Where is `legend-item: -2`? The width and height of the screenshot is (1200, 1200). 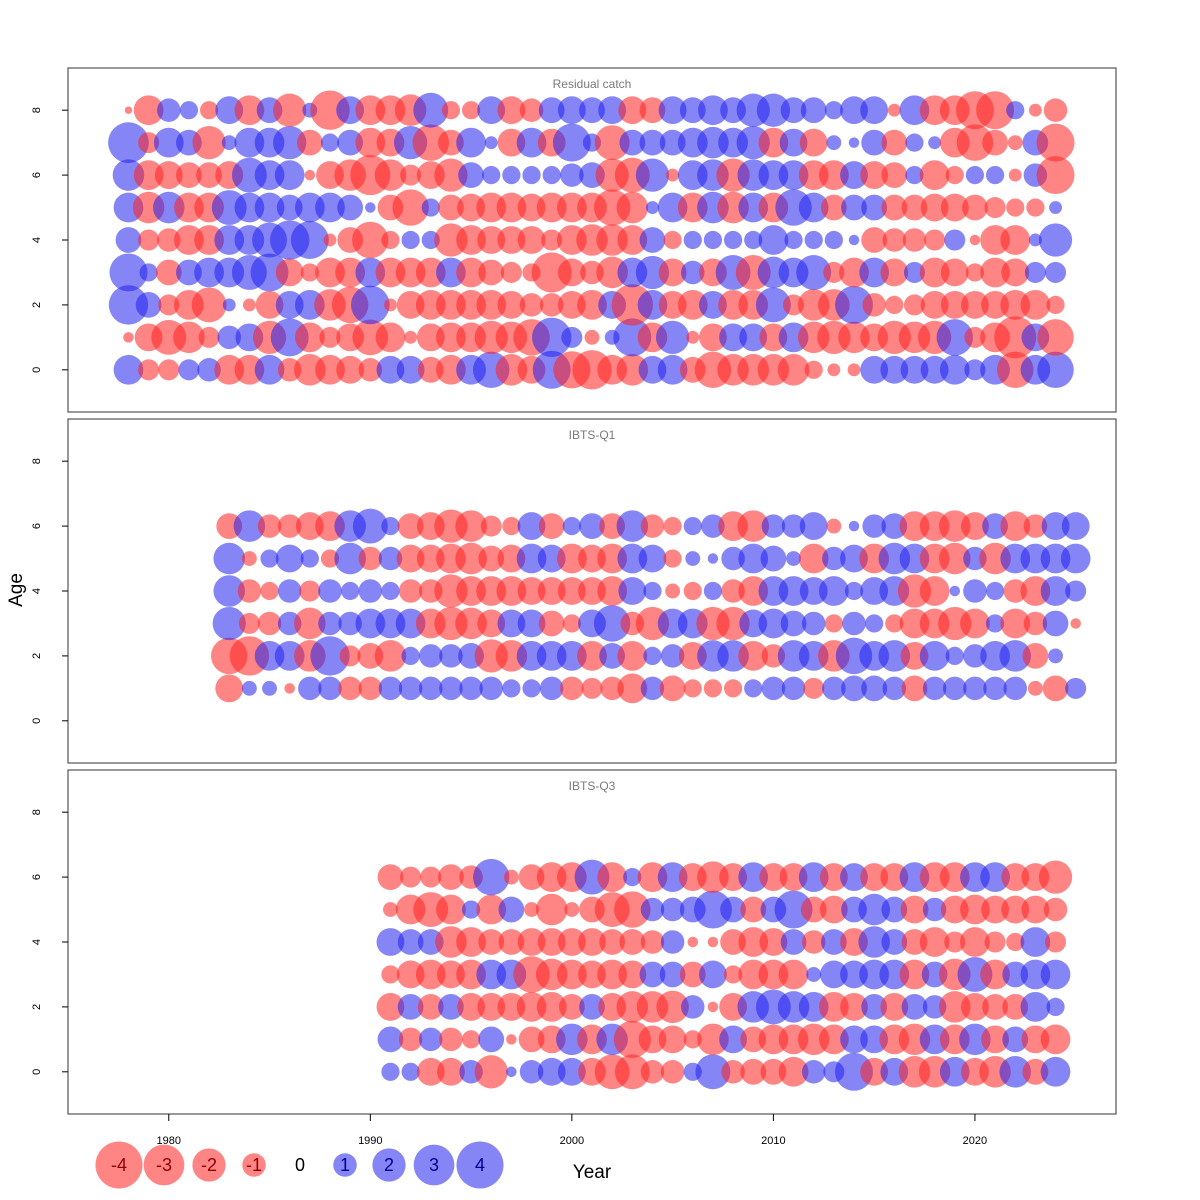 legend-item: -2 is located at coordinates (209, 1165).